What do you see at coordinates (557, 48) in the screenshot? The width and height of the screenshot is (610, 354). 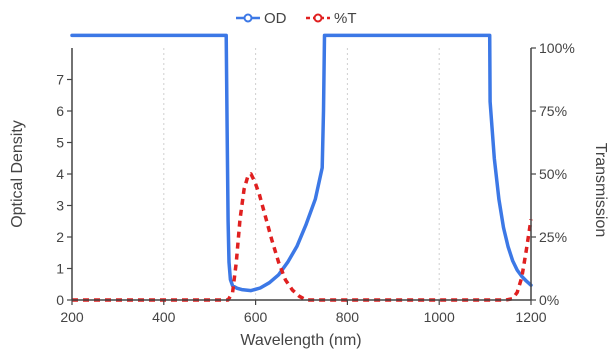 I see `y2-tick-label: 100%` at bounding box center [557, 48].